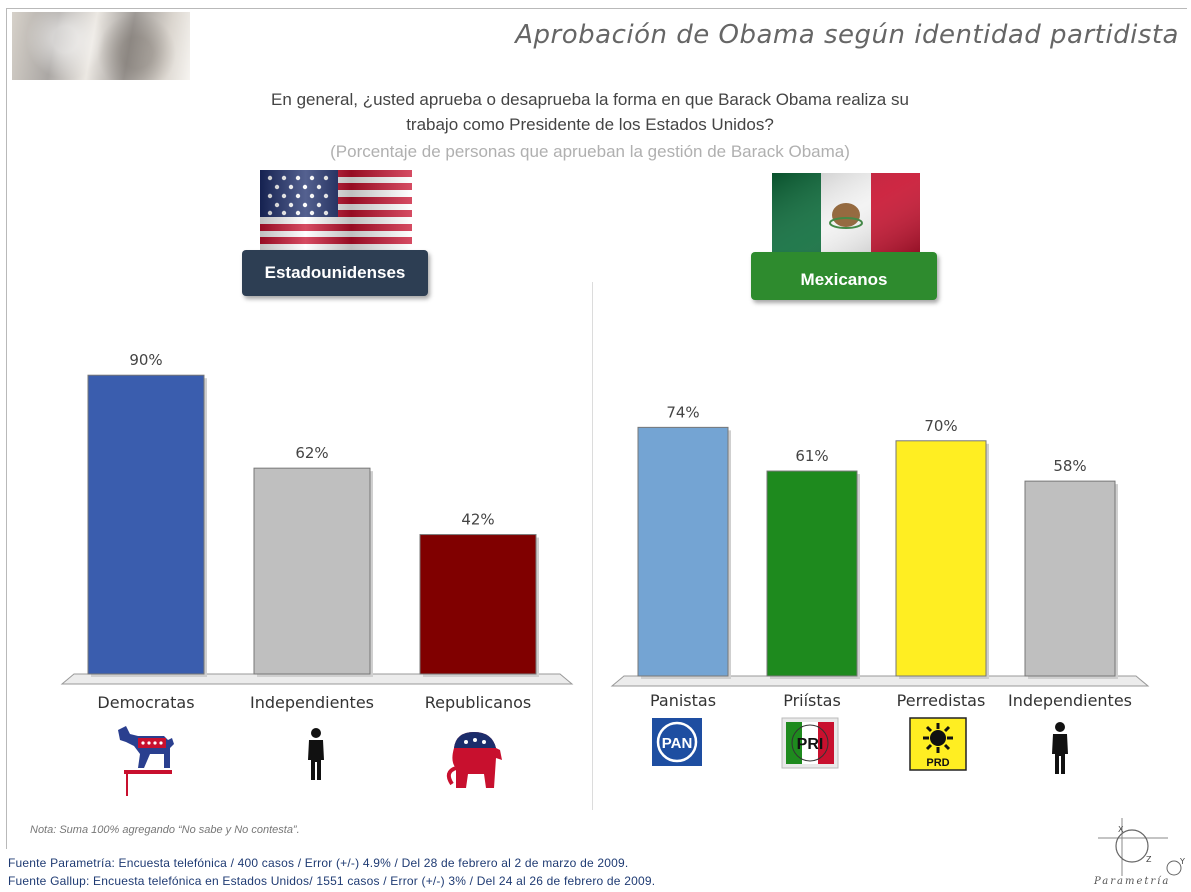 The height and width of the screenshot is (892, 1191). What do you see at coordinates (844, 276) in the screenshot?
I see `panel-label-mexicanos: Mexicanos` at bounding box center [844, 276].